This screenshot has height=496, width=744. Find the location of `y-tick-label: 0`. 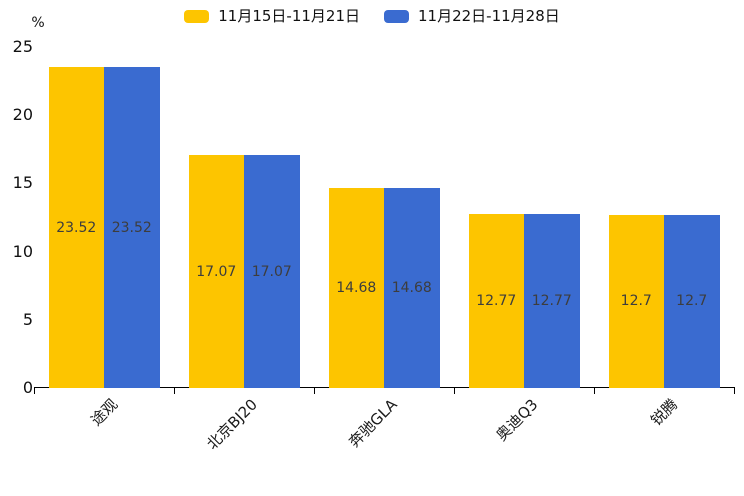

y-tick-label: 0 is located at coordinates (27, 387).